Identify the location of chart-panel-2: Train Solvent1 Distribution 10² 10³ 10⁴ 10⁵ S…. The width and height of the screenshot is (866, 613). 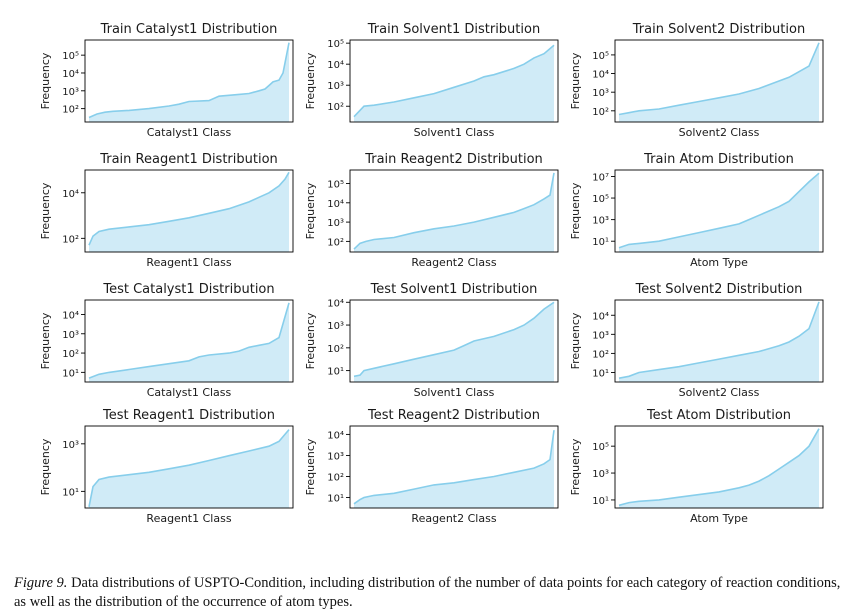
(431, 80).